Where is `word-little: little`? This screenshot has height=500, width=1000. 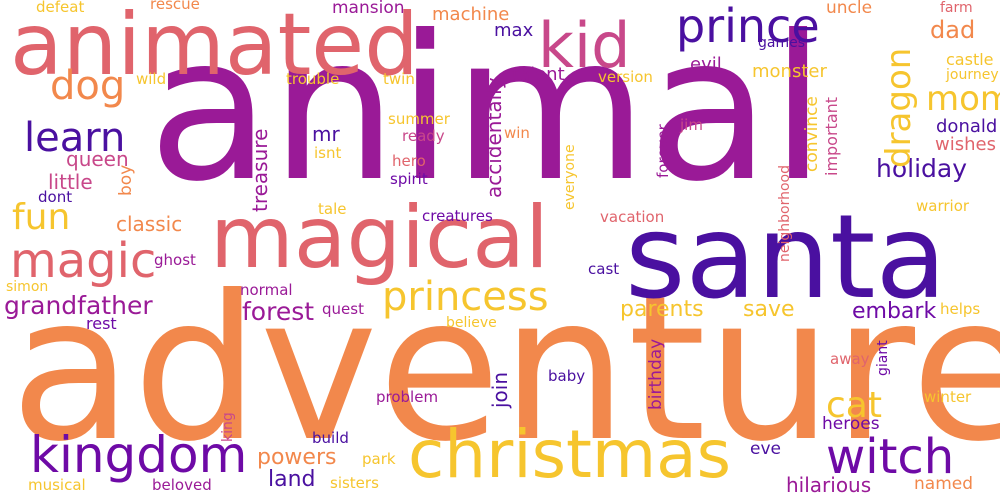
word-little: little is located at coordinates (70, 182).